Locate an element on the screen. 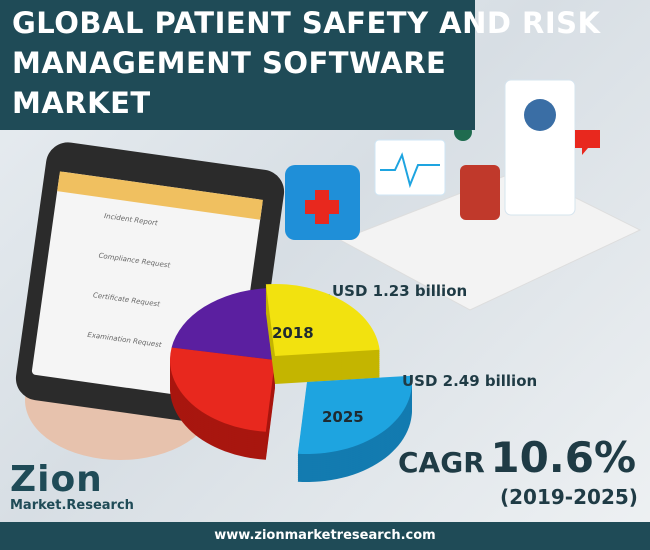 The width and height of the screenshot is (650, 550). cagr: CAGR 10.6% is located at coordinates (517, 457).